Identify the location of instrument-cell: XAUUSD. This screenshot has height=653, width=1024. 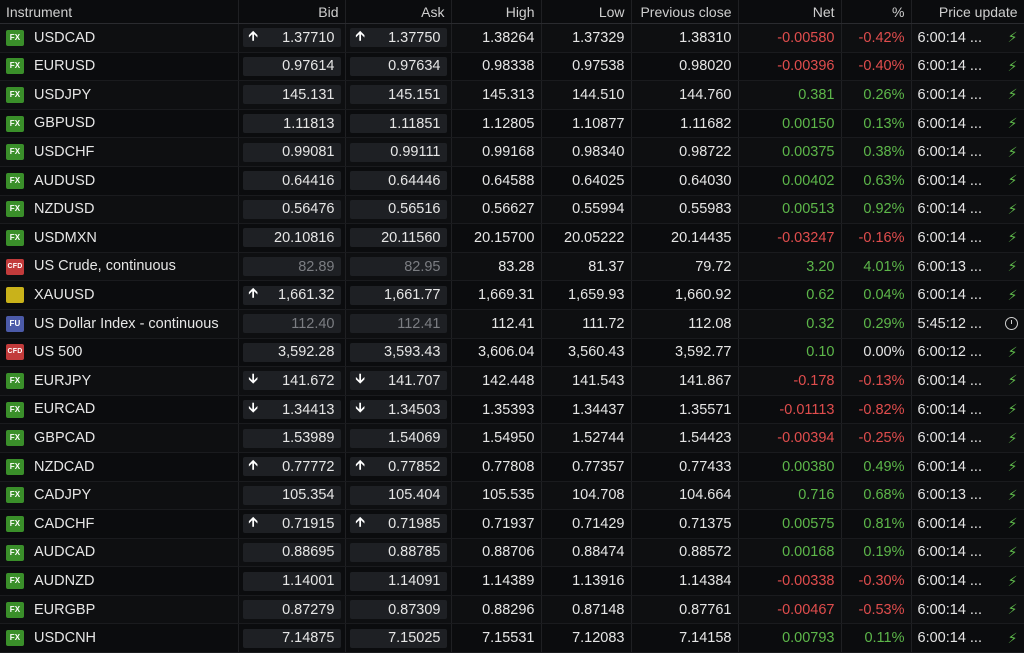
(119, 295).